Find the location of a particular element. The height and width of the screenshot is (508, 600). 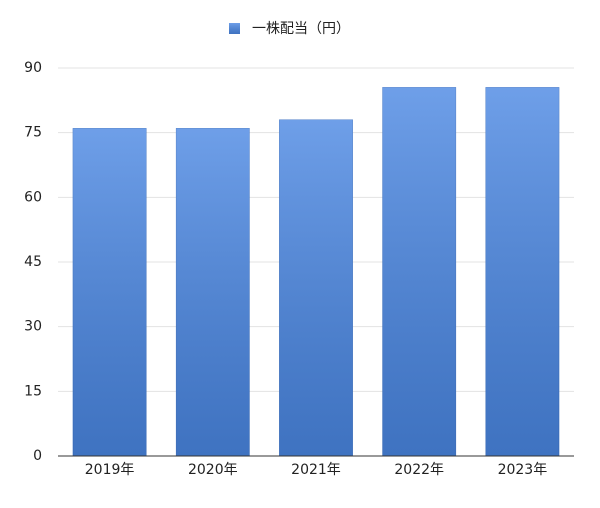

y-tick-label: 30 is located at coordinates (33, 327).